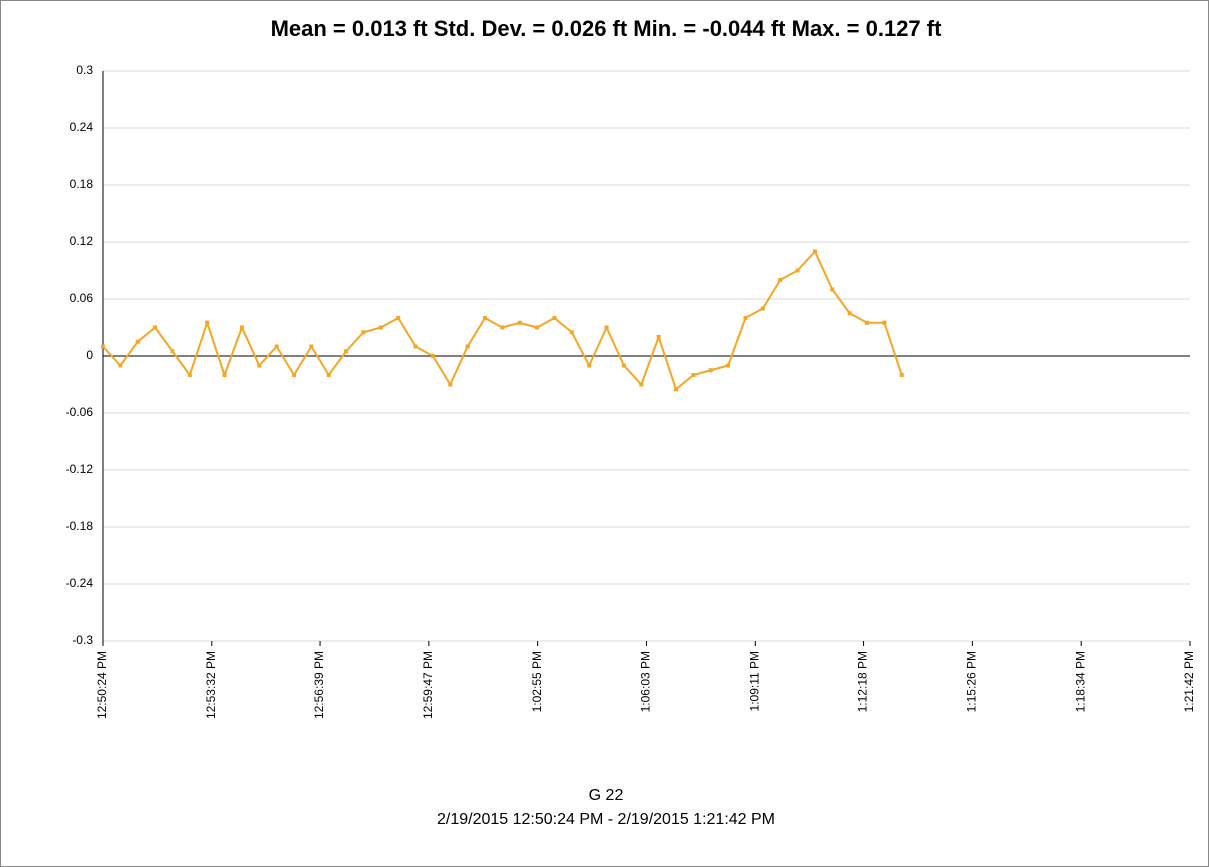 The image size is (1209, 867). Describe the element at coordinates (89, 355) in the screenshot. I see `y-tick-label: 0` at that location.